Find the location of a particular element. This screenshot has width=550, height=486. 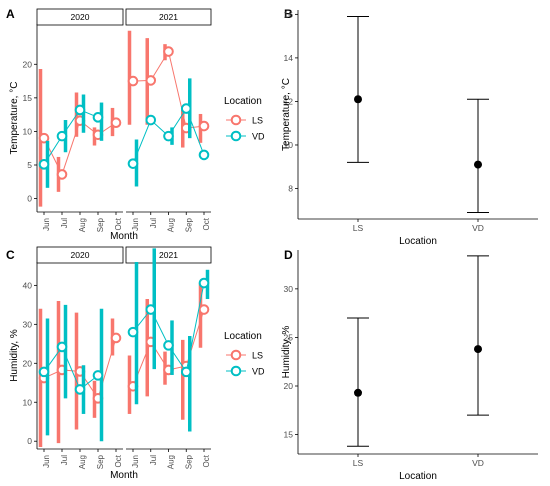

panel-c-x-tick-label: Sep is located at coordinates (188, 461).